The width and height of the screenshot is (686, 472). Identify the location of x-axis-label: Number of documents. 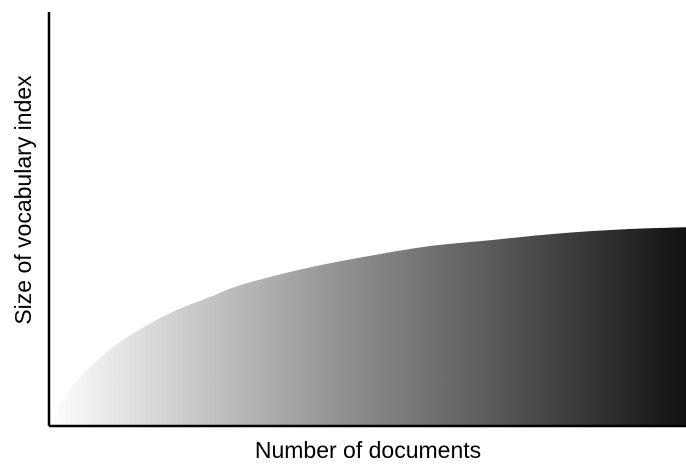
(368, 450).